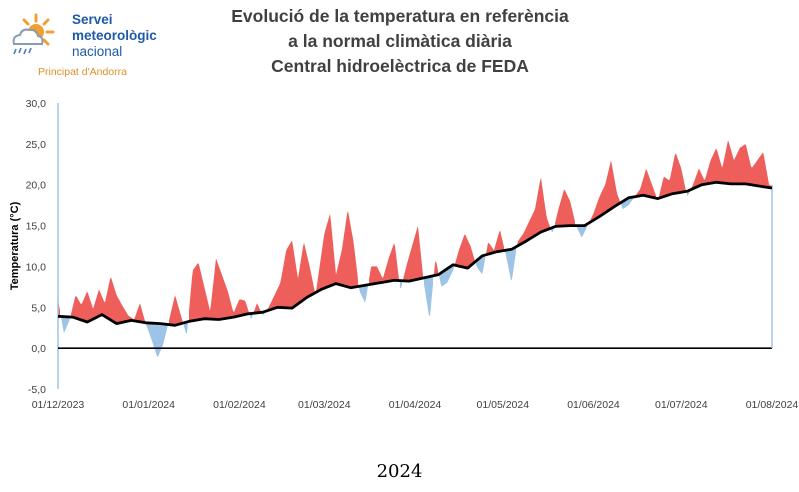 The height and width of the screenshot is (492, 799). What do you see at coordinates (400, 16) in the screenshot?
I see `title-line-1: Evolució de la temperatura en referència` at bounding box center [400, 16].